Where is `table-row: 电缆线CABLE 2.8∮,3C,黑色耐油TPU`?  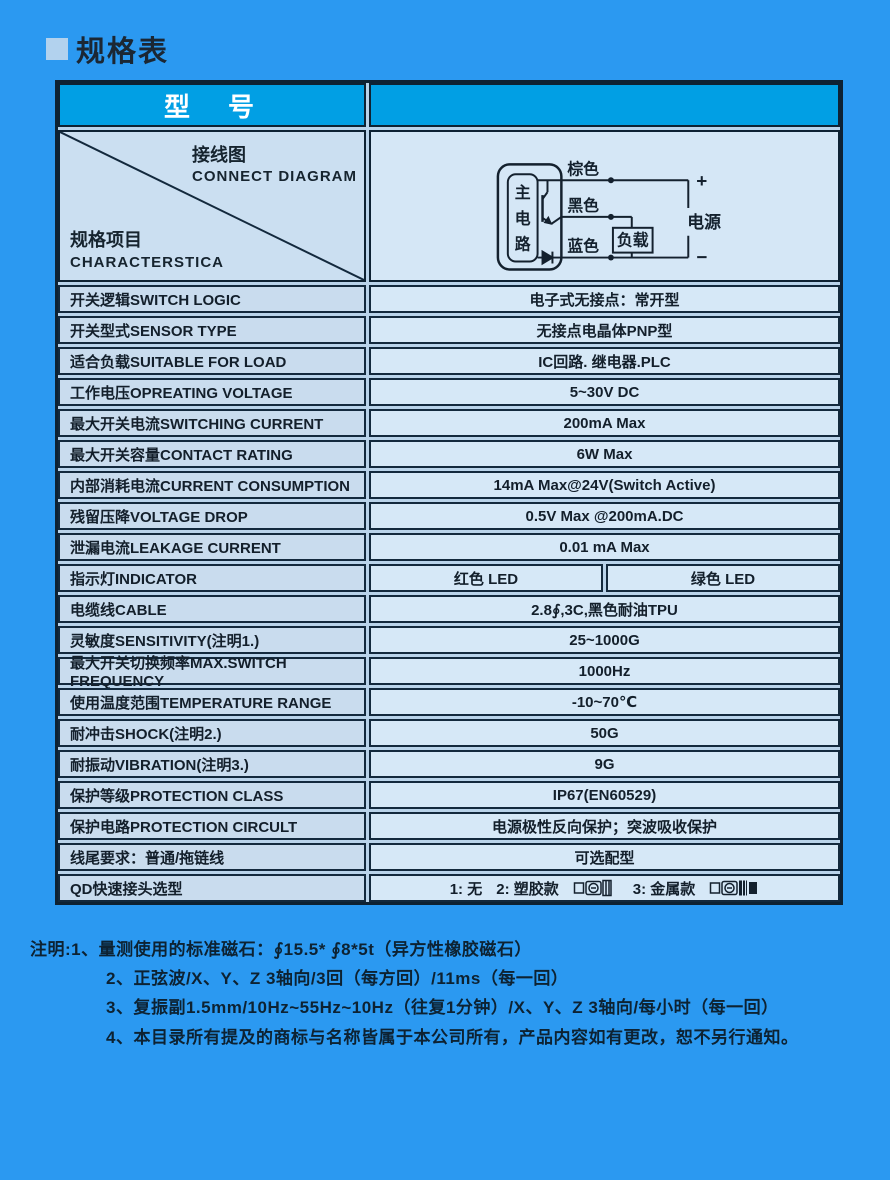 table-row: 电缆线CABLE 2.8∮,3C,黑色耐油TPU is located at coordinates (449, 609).